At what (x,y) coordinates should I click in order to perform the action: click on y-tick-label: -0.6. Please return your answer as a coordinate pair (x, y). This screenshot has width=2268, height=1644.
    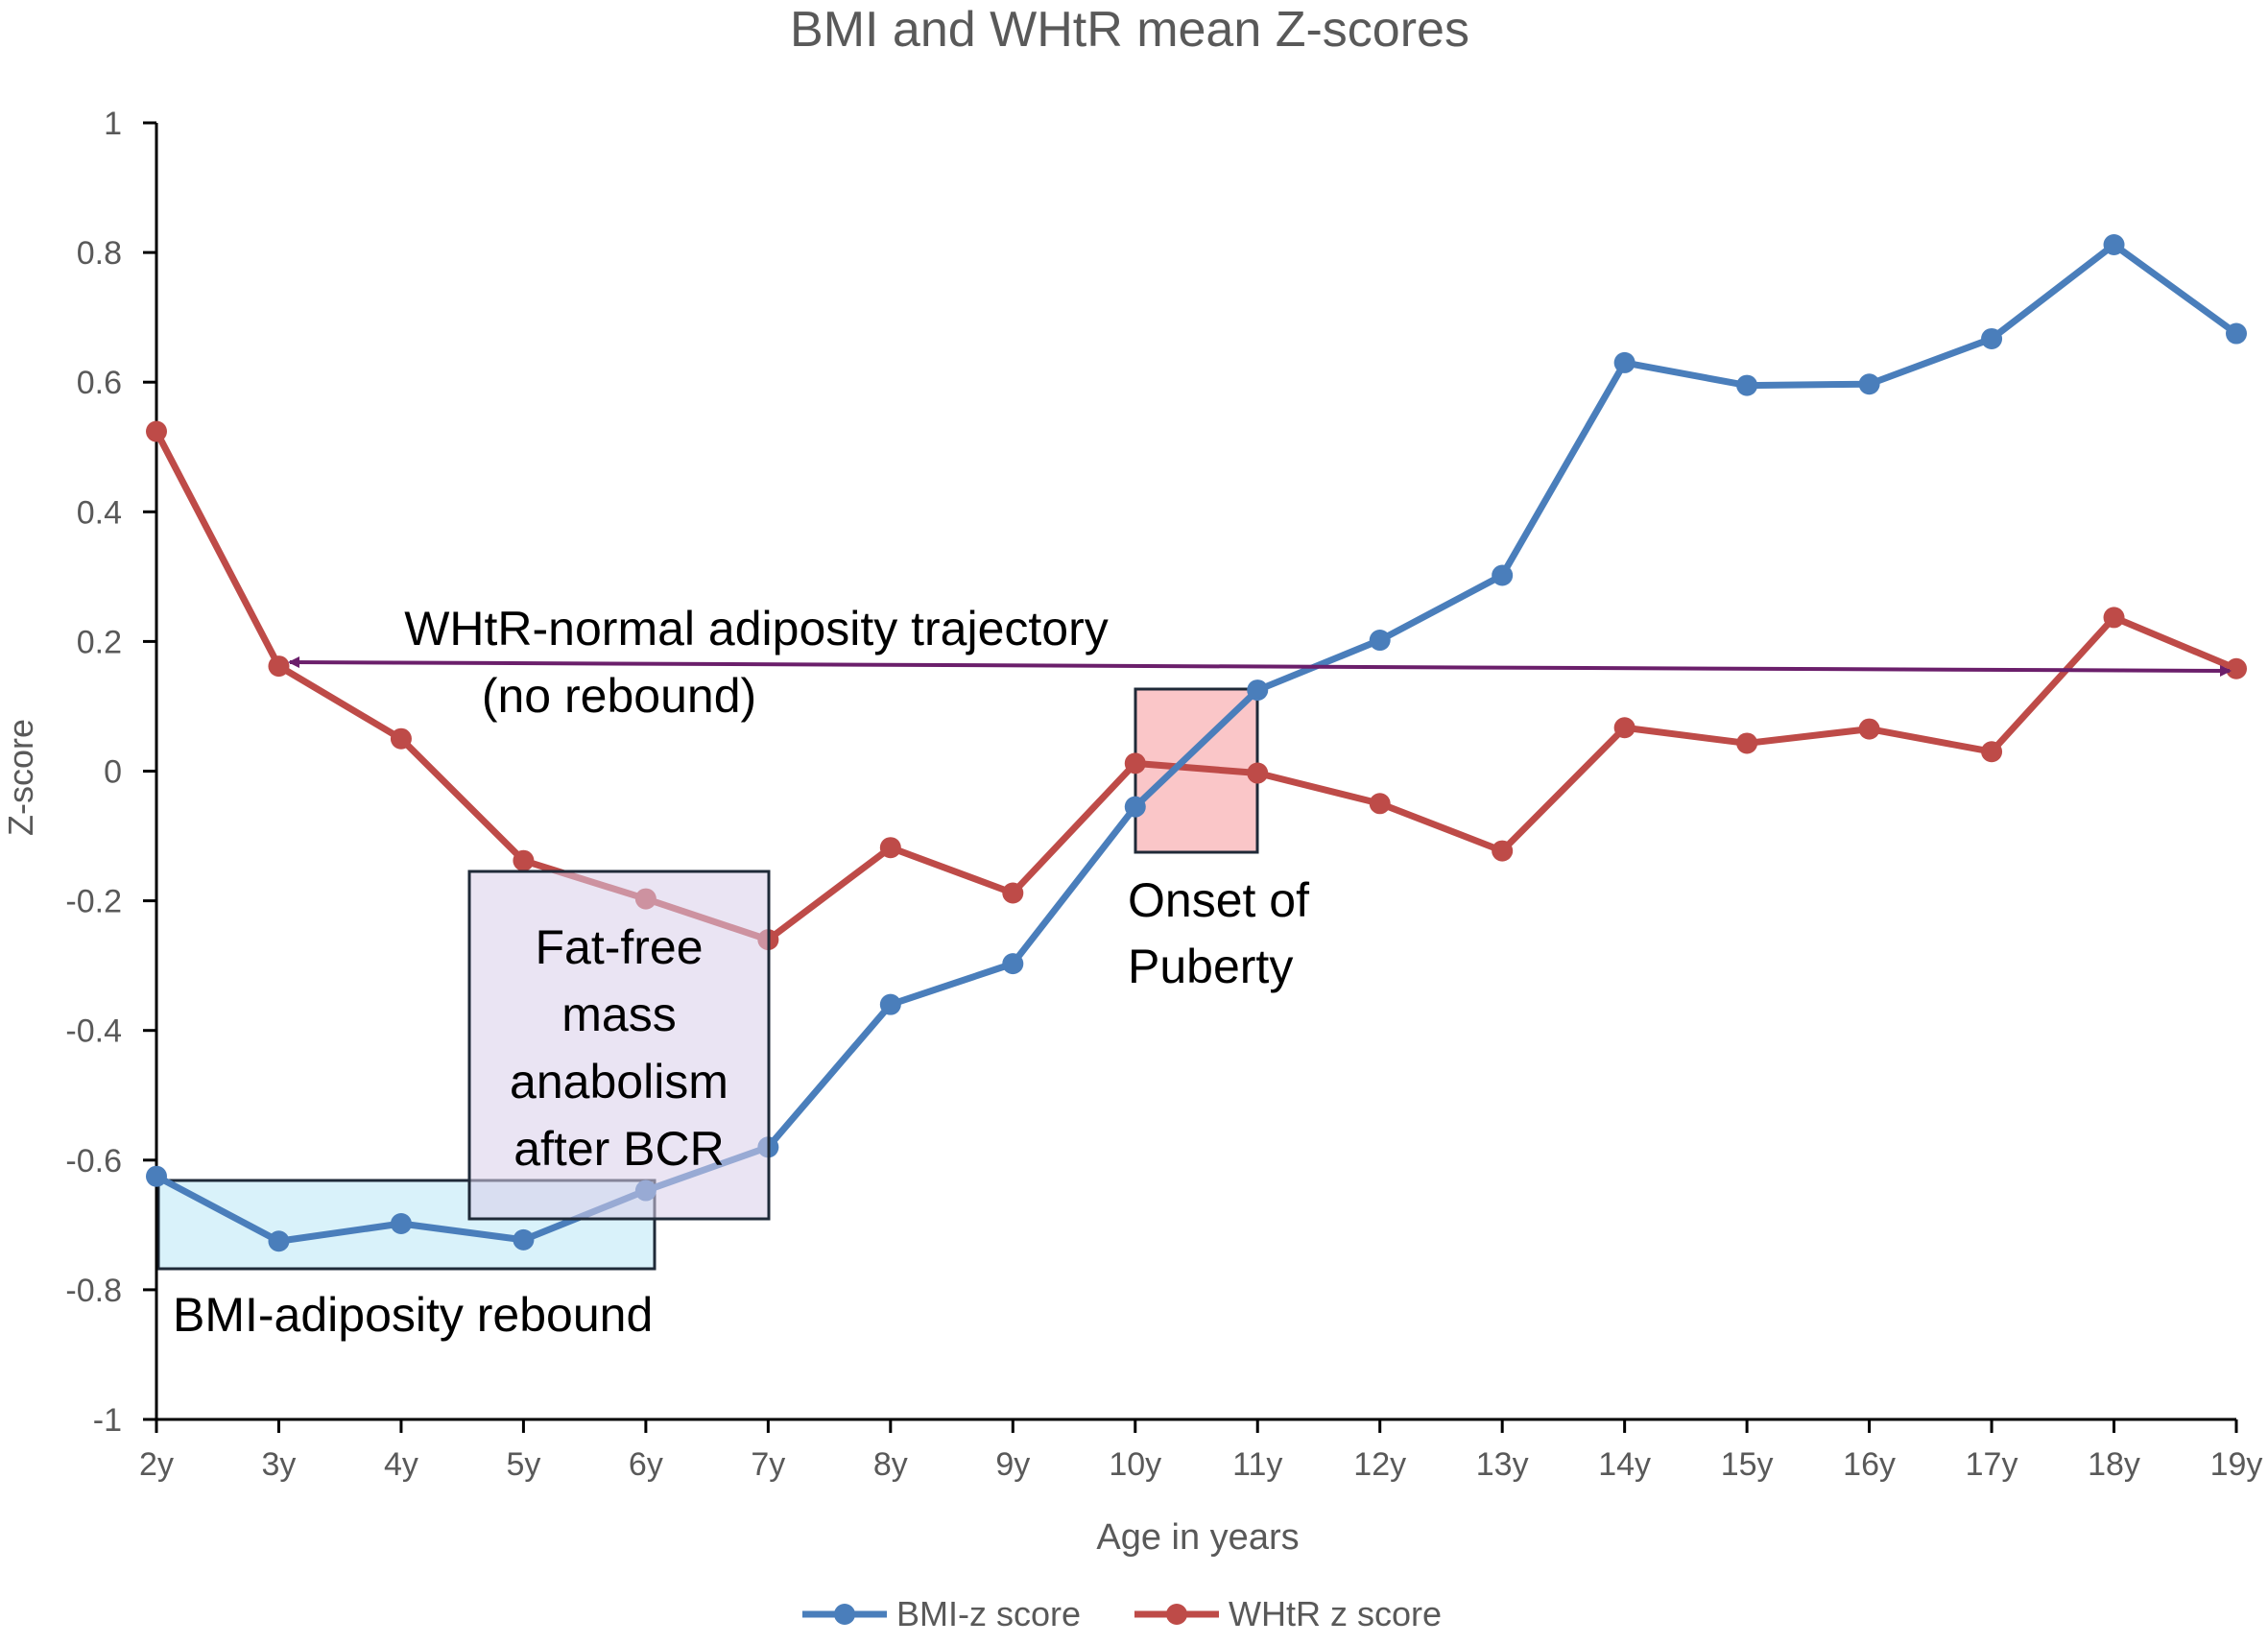
    Looking at the image, I should click on (93, 1161).